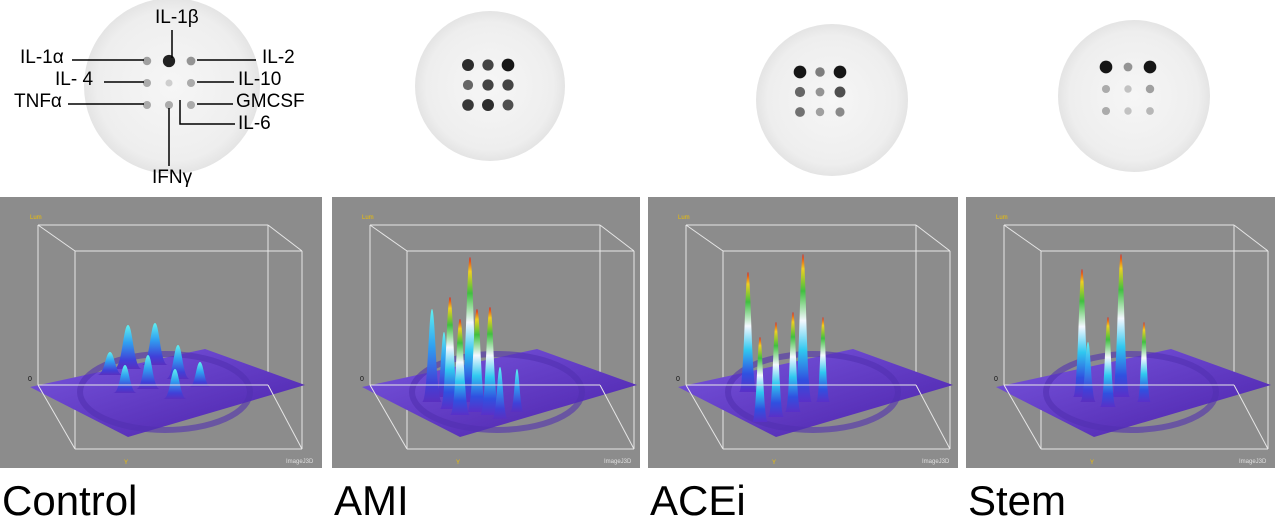 The height and width of the screenshot is (520, 1275). What do you see at coordinates (177, 17) in the screenshot?
I see `cytokine-label: IL-1β` at bounding box center [177, 17].